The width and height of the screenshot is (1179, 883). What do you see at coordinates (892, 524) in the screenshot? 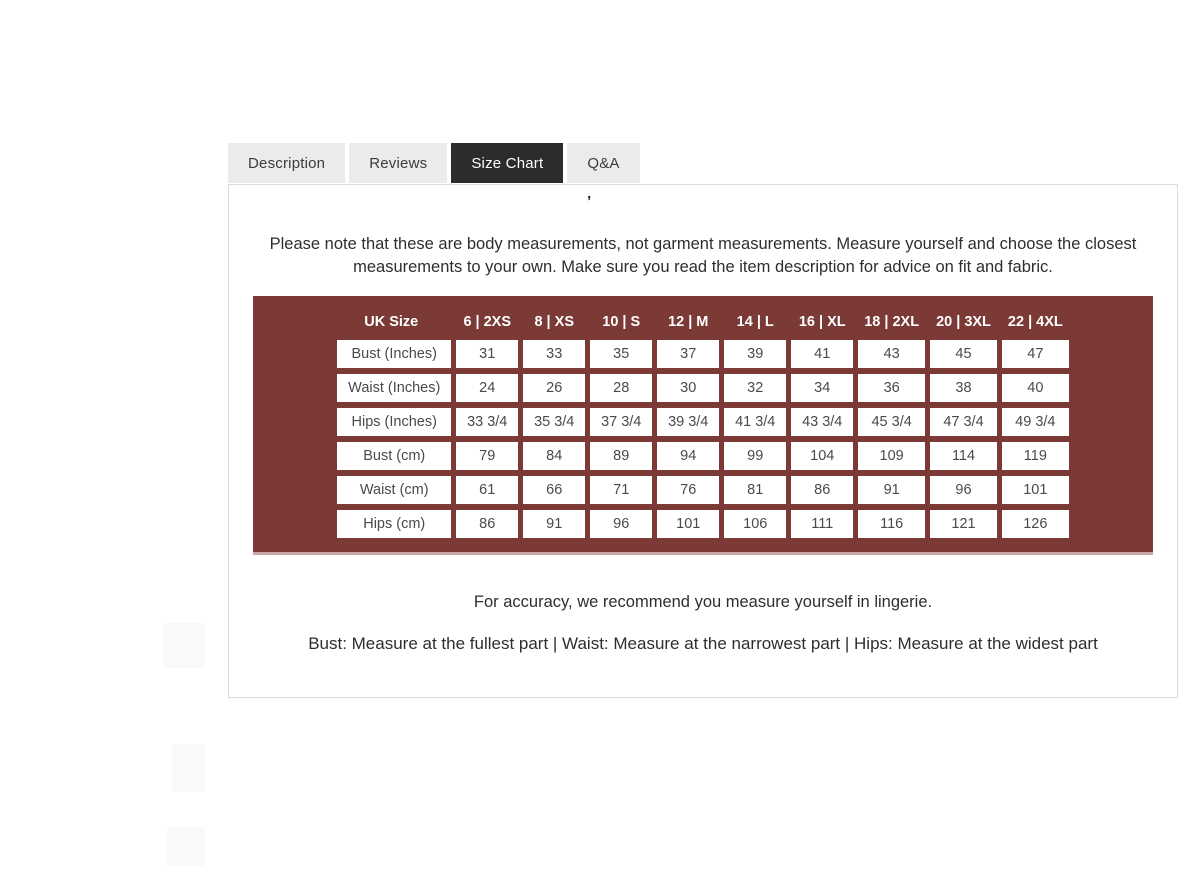
I see `measurement-cell: 116` at bounding box center [892, 524].